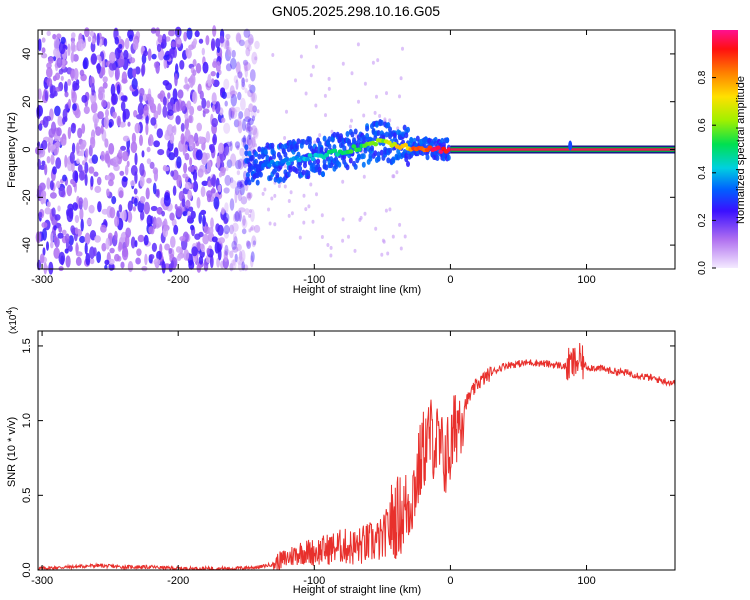  What do you see at coordinates (741, 150) in the screenshot?
I see `colorbar-label: Normalized spectral amplitude` at bounding box center [741, 150].